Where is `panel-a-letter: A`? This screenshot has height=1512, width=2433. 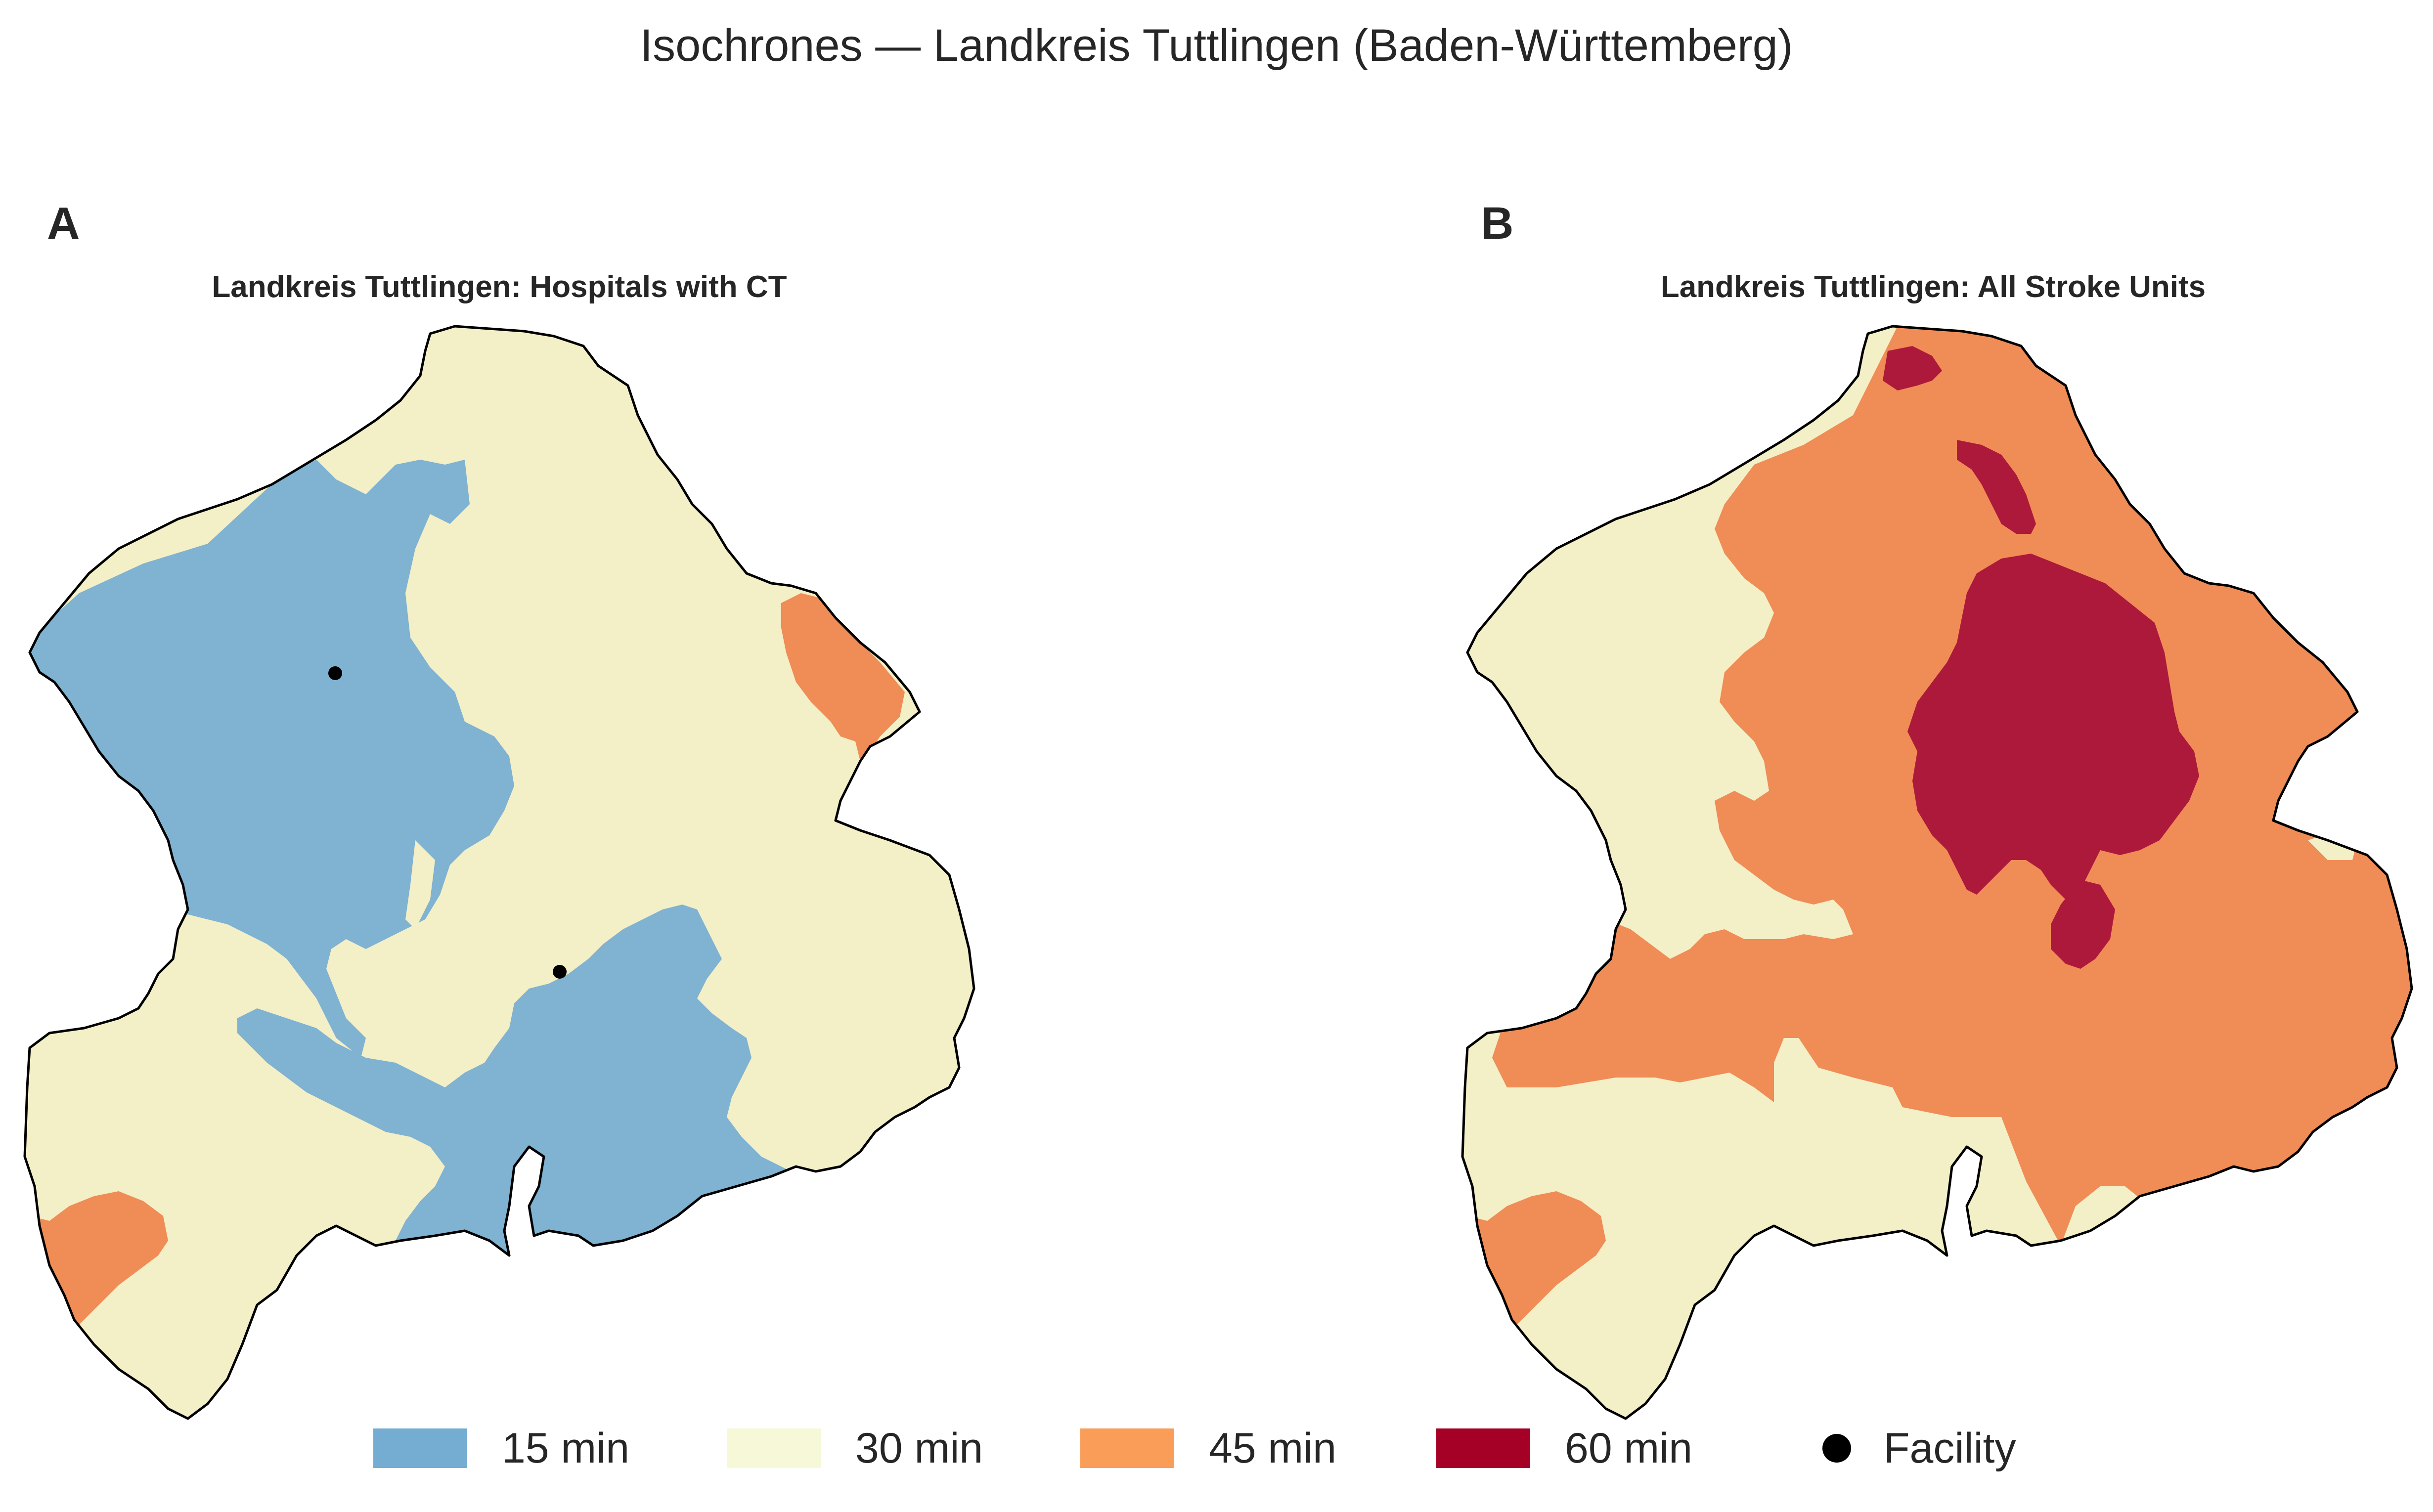 panel-a-letter: A is located at coordinates (64, 224).